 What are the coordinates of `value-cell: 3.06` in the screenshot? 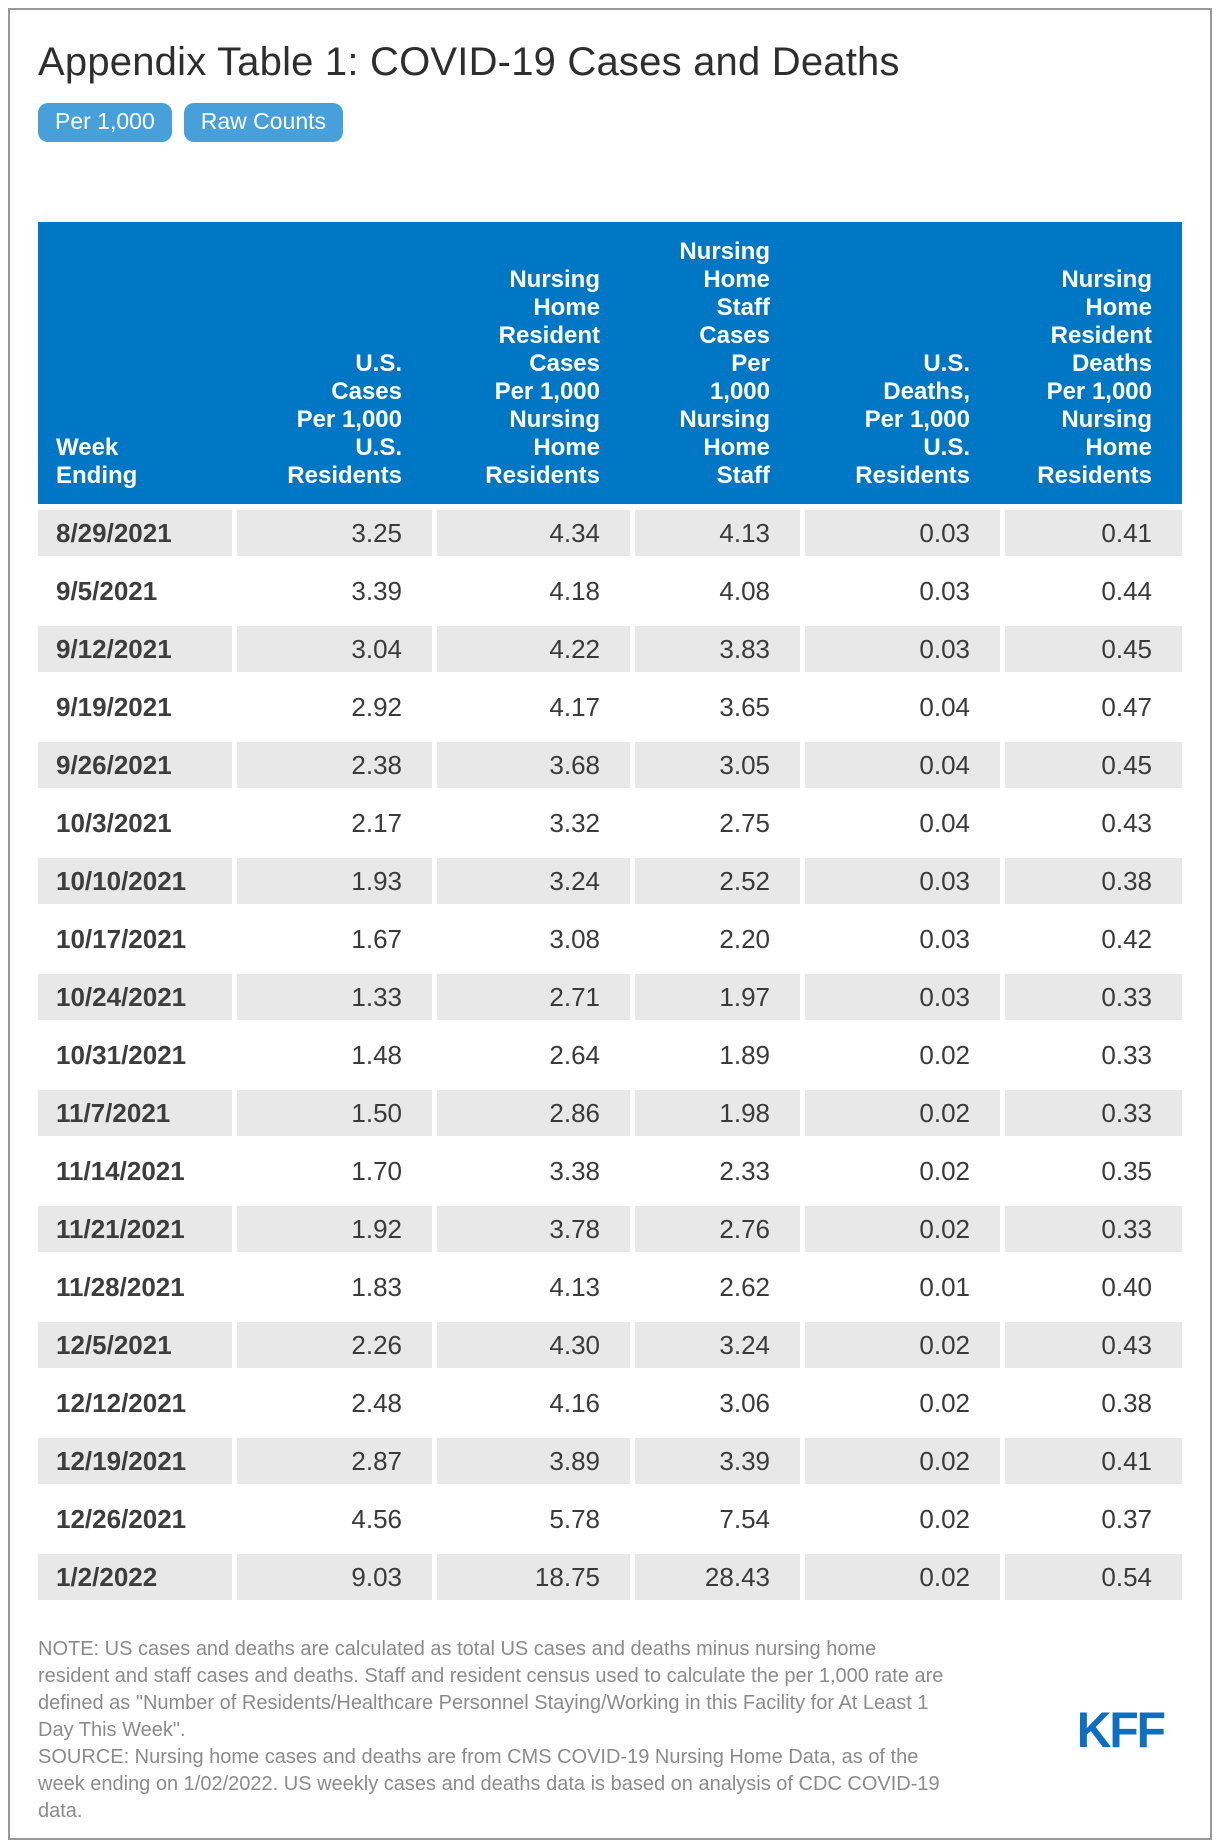 It's located at (715, 1403).